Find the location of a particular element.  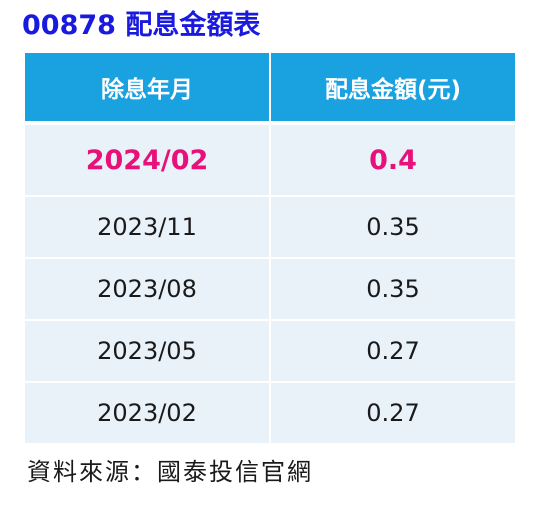

table-row: 2023/11 0.35 is located at coordinates (270, 226).